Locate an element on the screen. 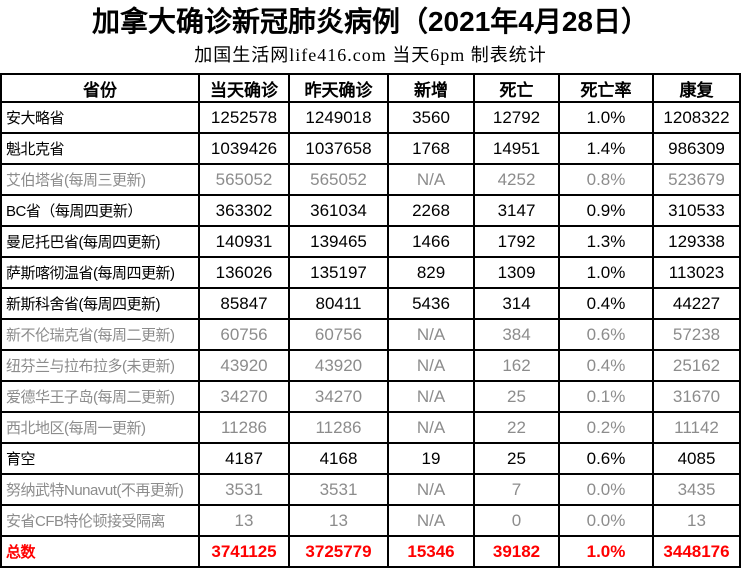  table-row: 安省CFB特伦顿接受隔离 13 13 N/A 0 0.0% 13 is located at coordinates (370, 520).